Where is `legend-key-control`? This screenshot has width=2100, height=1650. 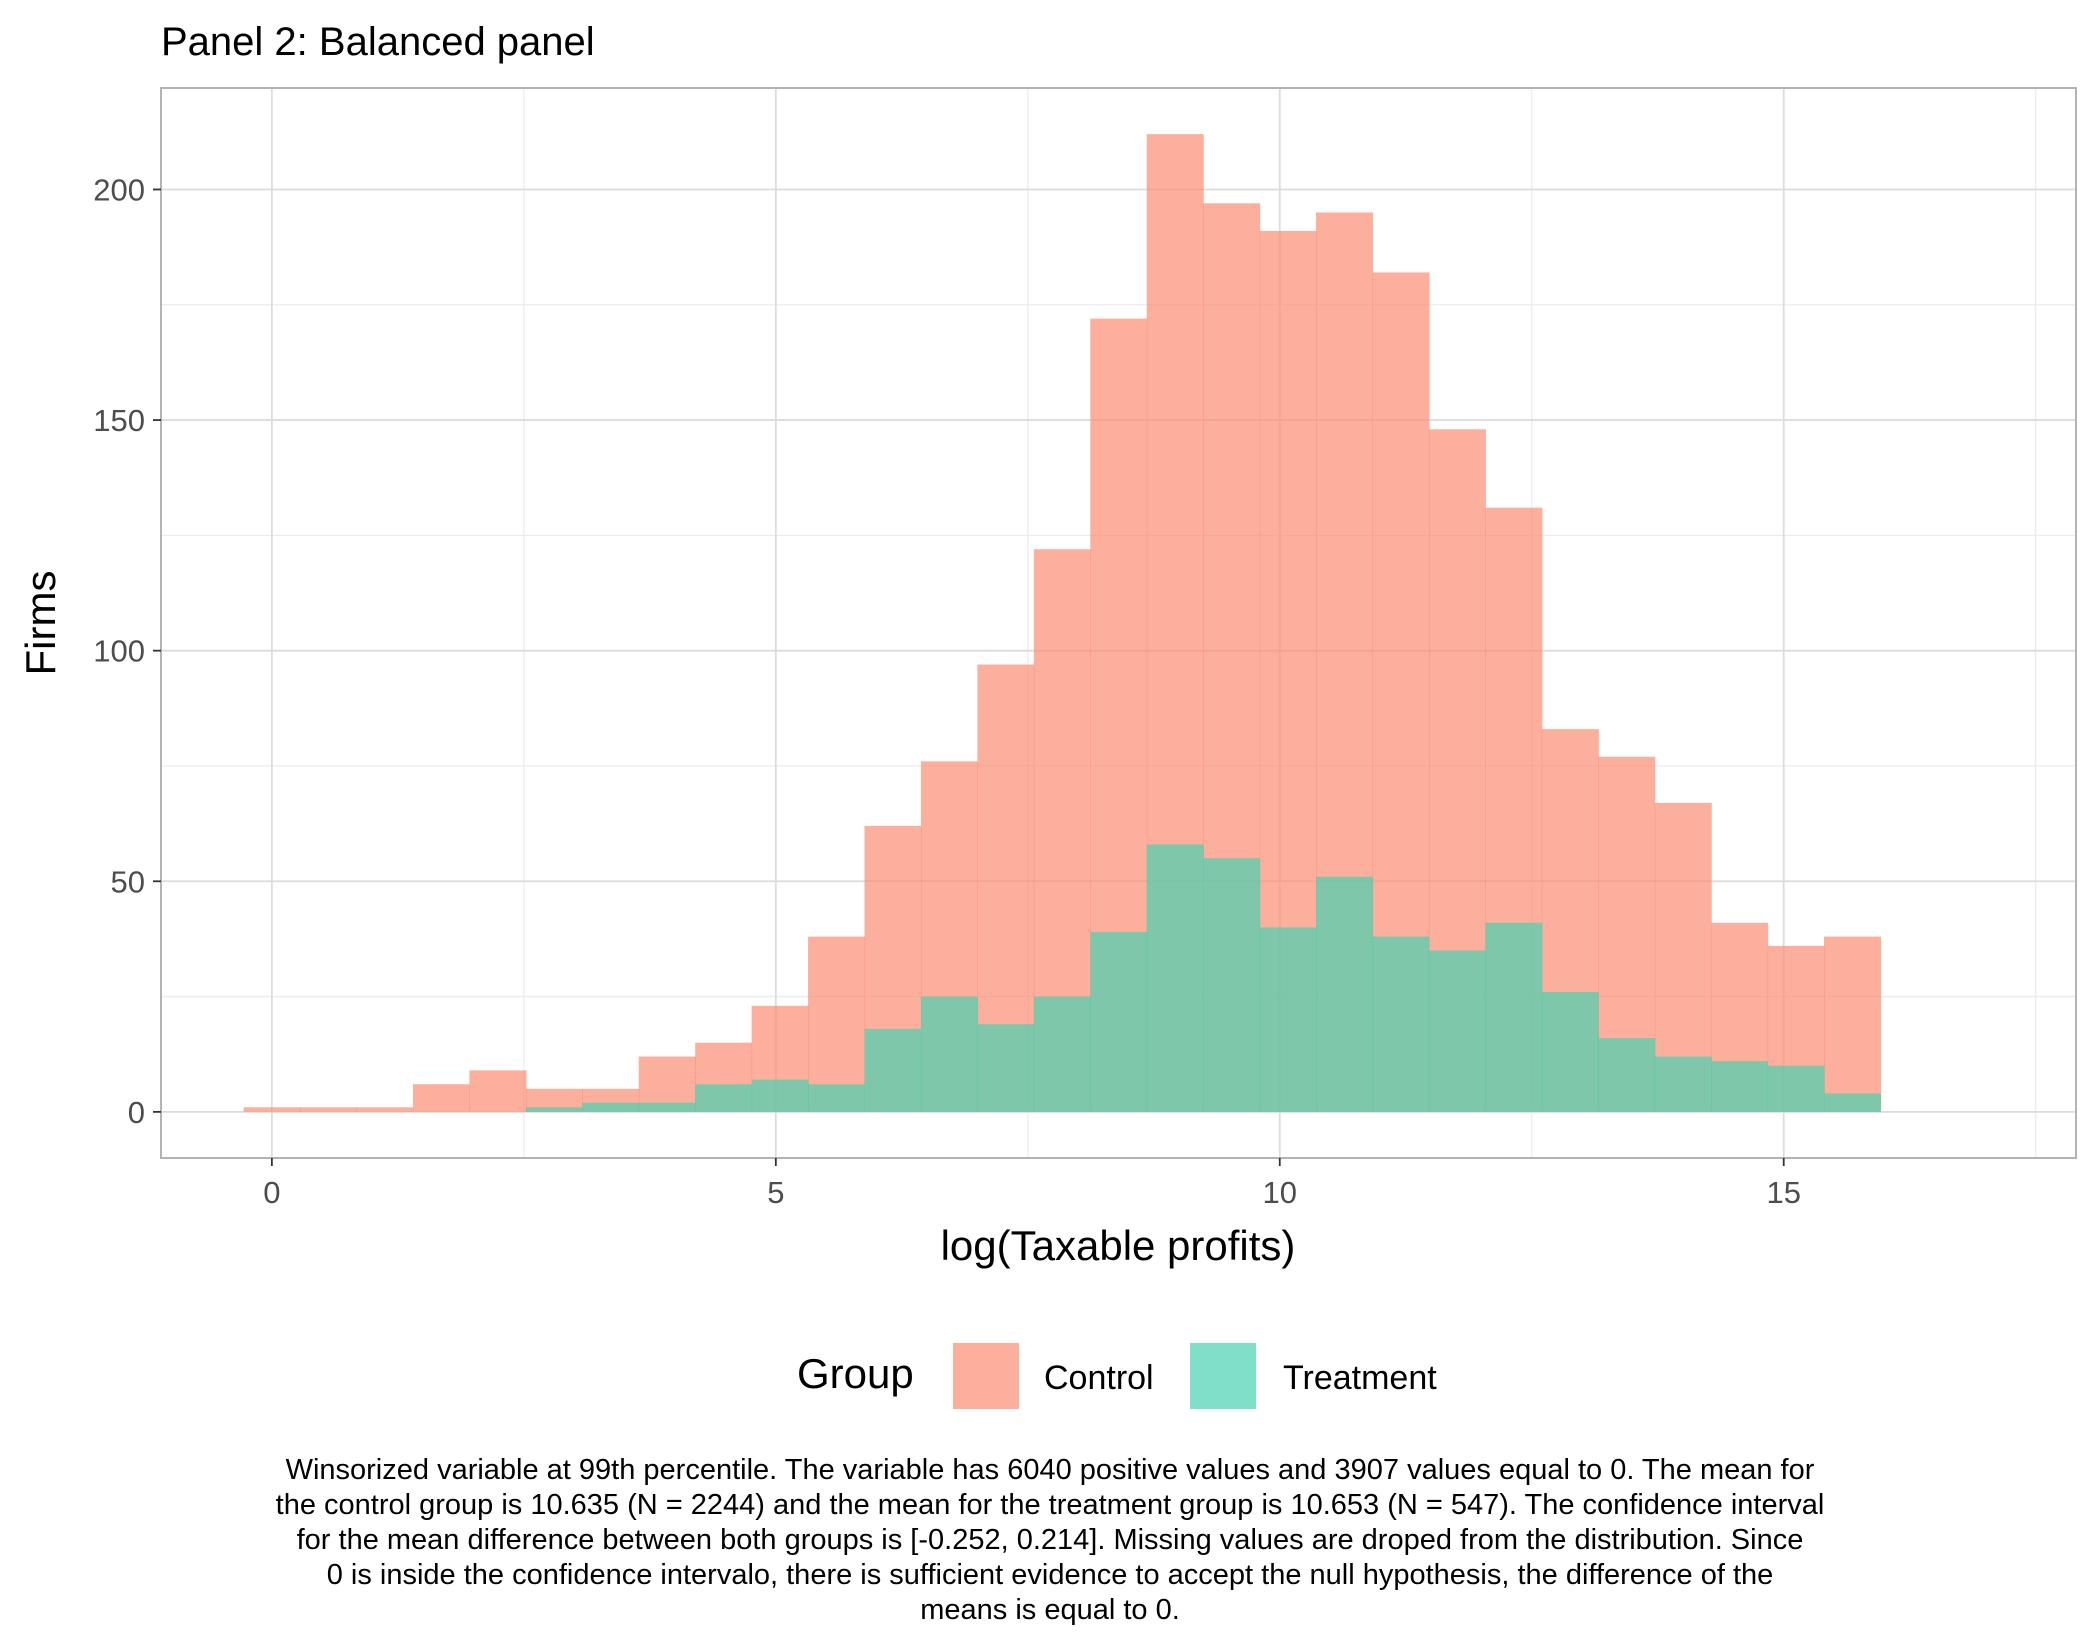 legend-key-control is located at coordinates (986, 1376).